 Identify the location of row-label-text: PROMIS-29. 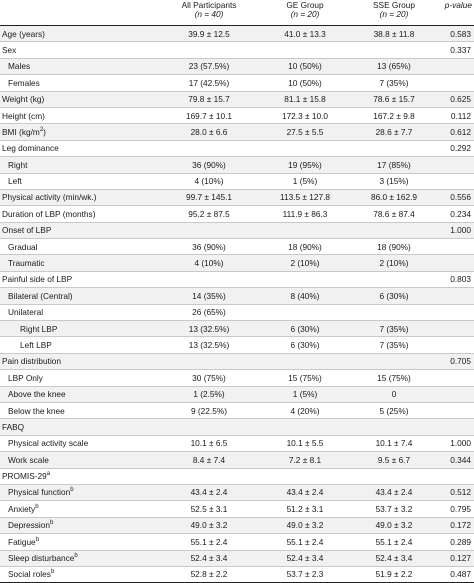
(24, 476).